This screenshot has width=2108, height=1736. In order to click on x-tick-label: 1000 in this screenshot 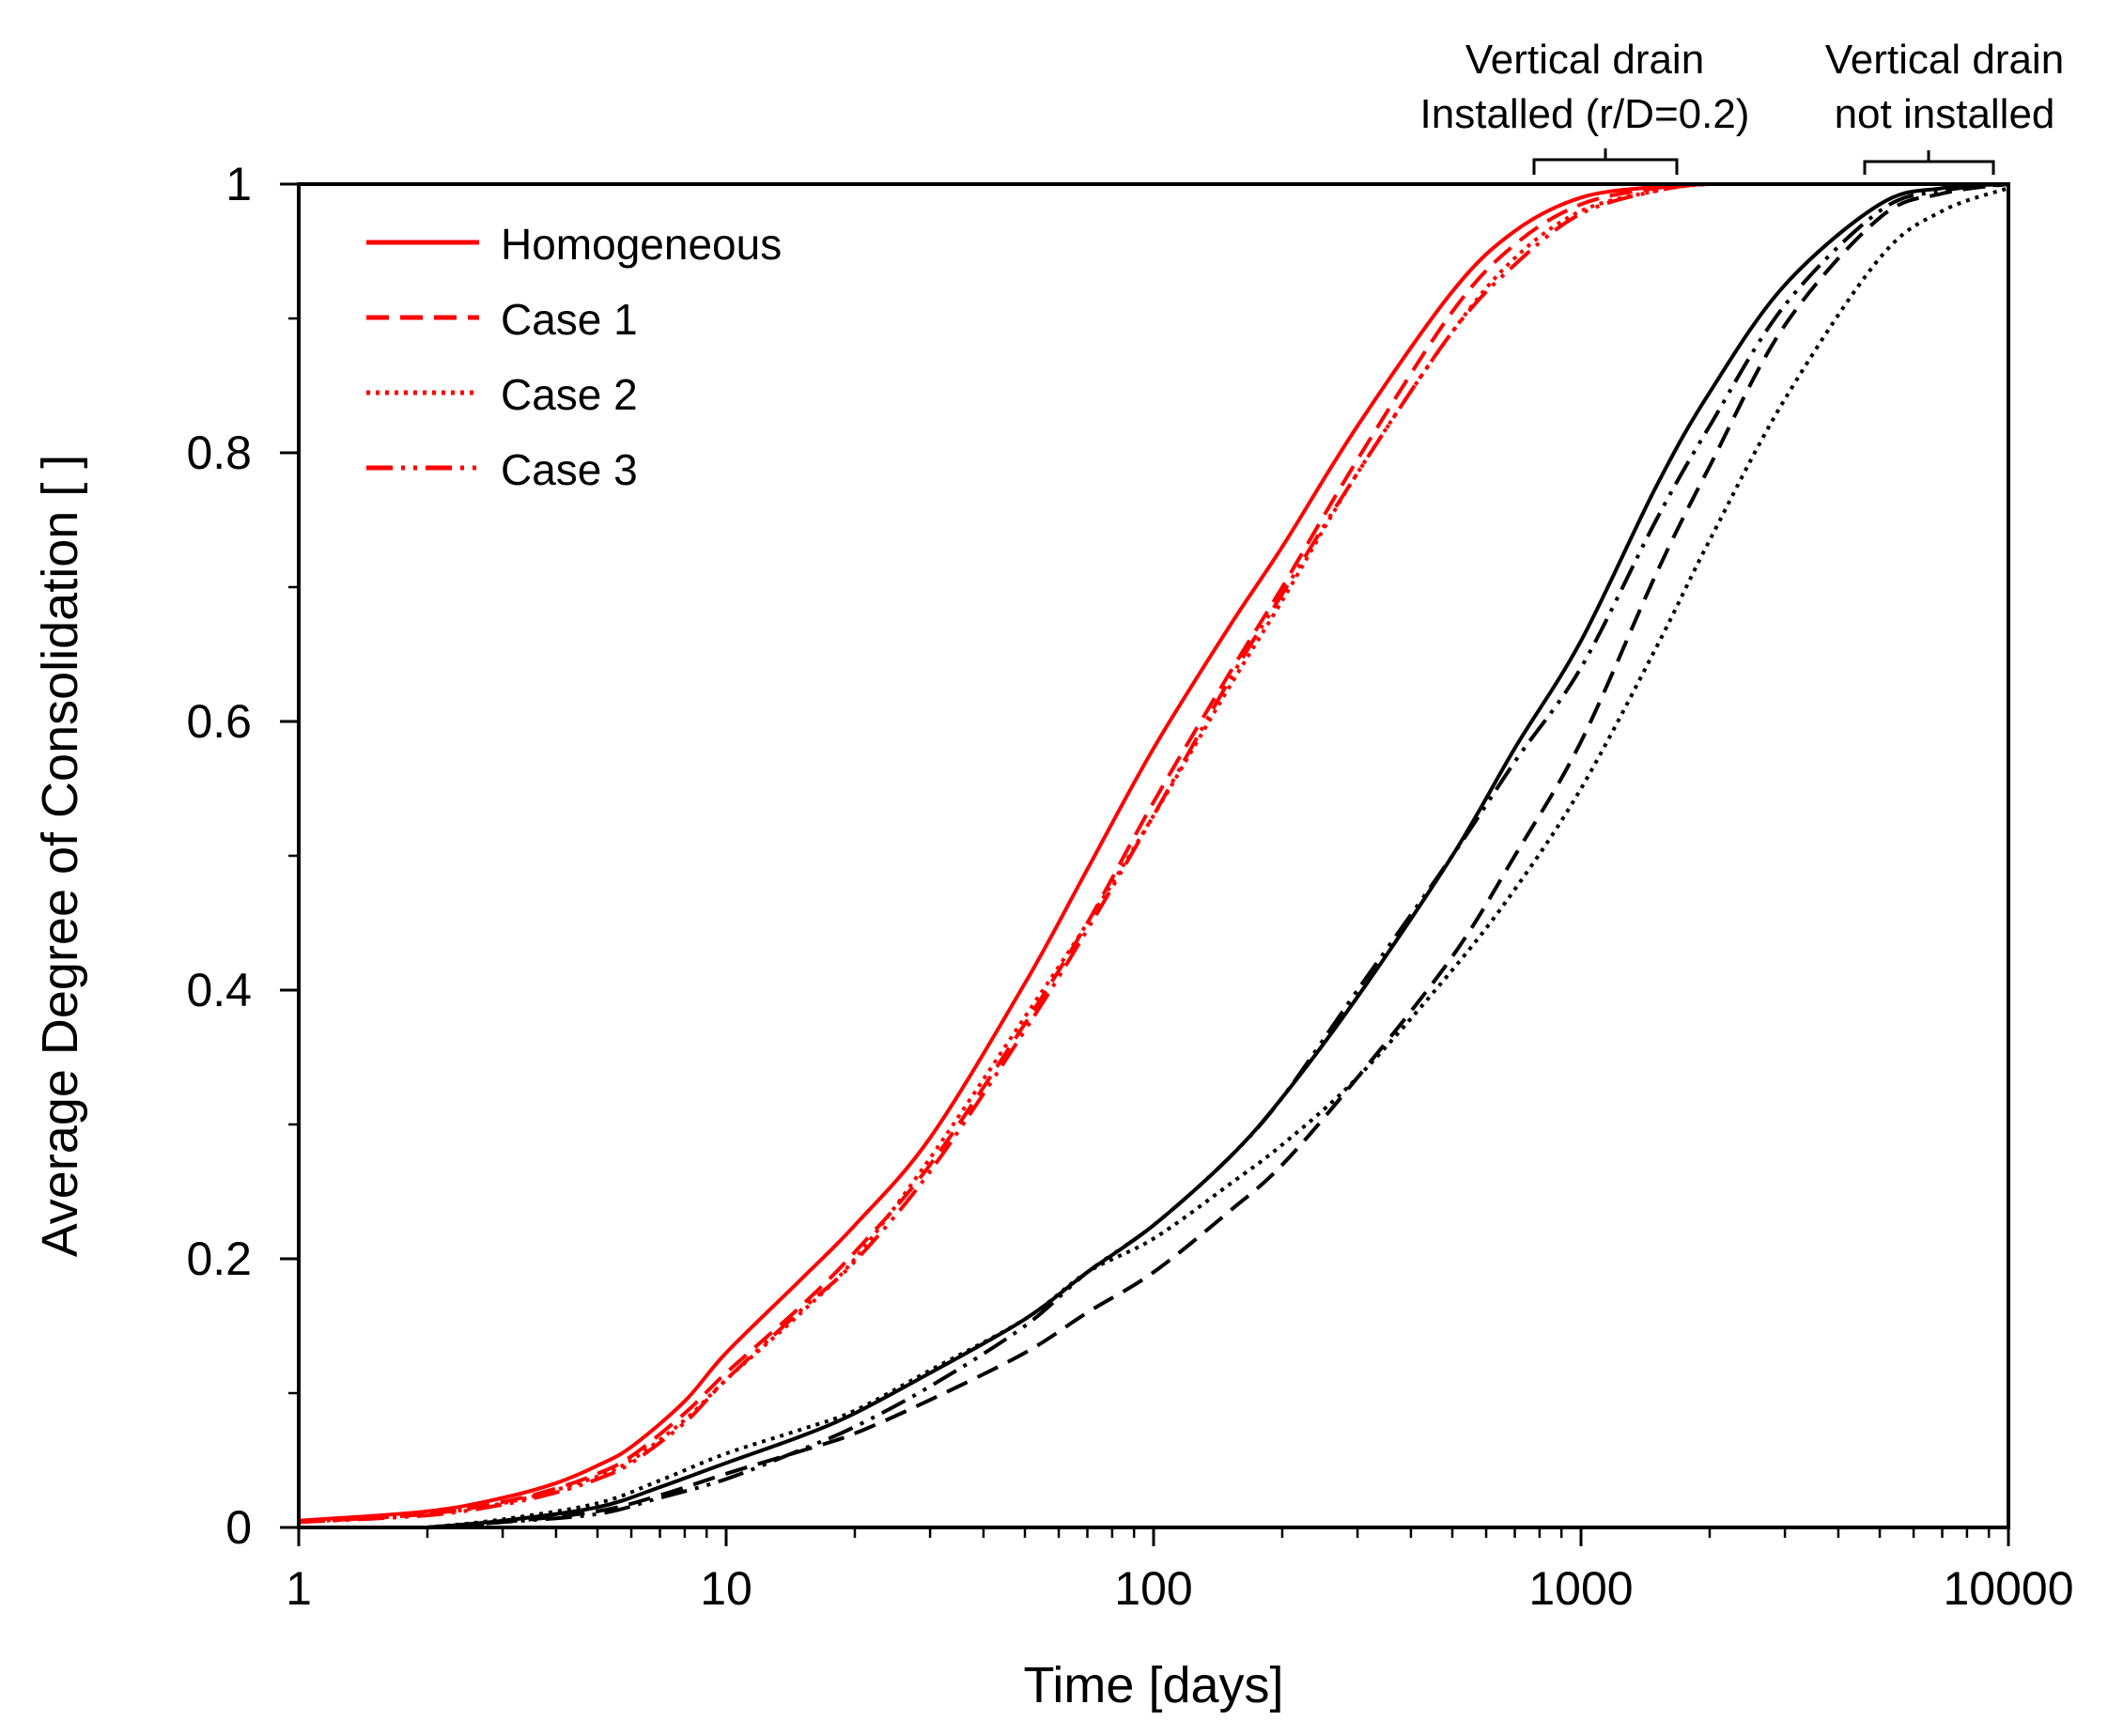, I will do `click(1580, 1588)`.